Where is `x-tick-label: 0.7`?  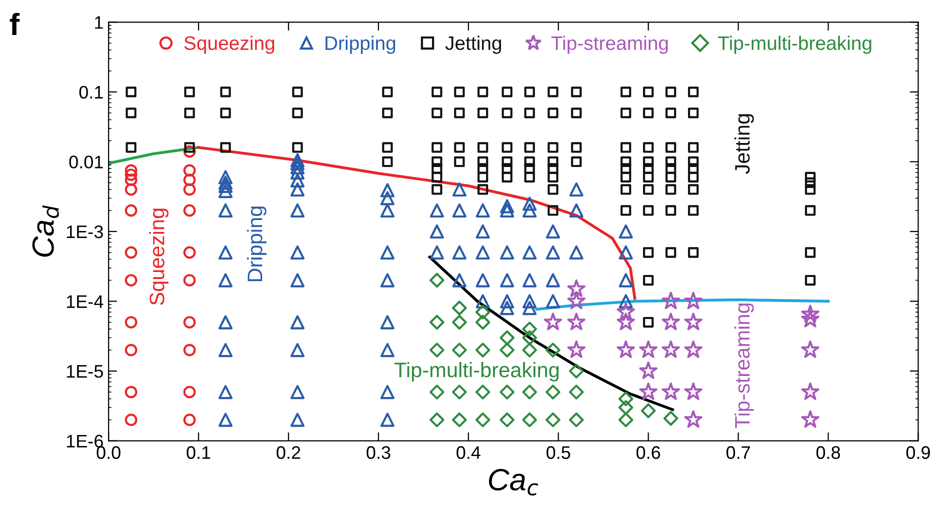 x-tick-label: 0.7 is located at coordinates (738, 452).